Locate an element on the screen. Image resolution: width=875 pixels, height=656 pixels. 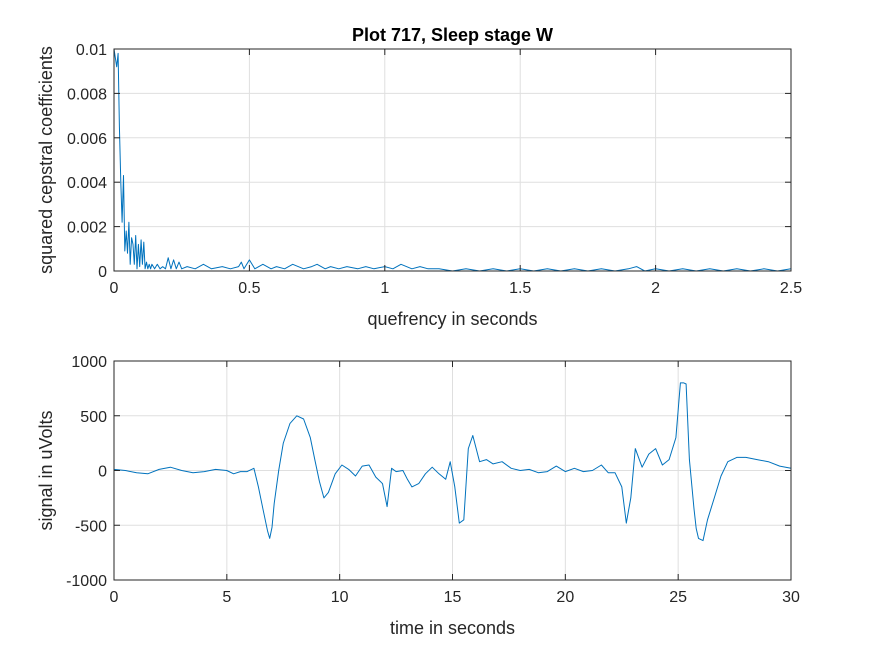
signal-x-tick-label: 15 is located at coordinates (453, 597).